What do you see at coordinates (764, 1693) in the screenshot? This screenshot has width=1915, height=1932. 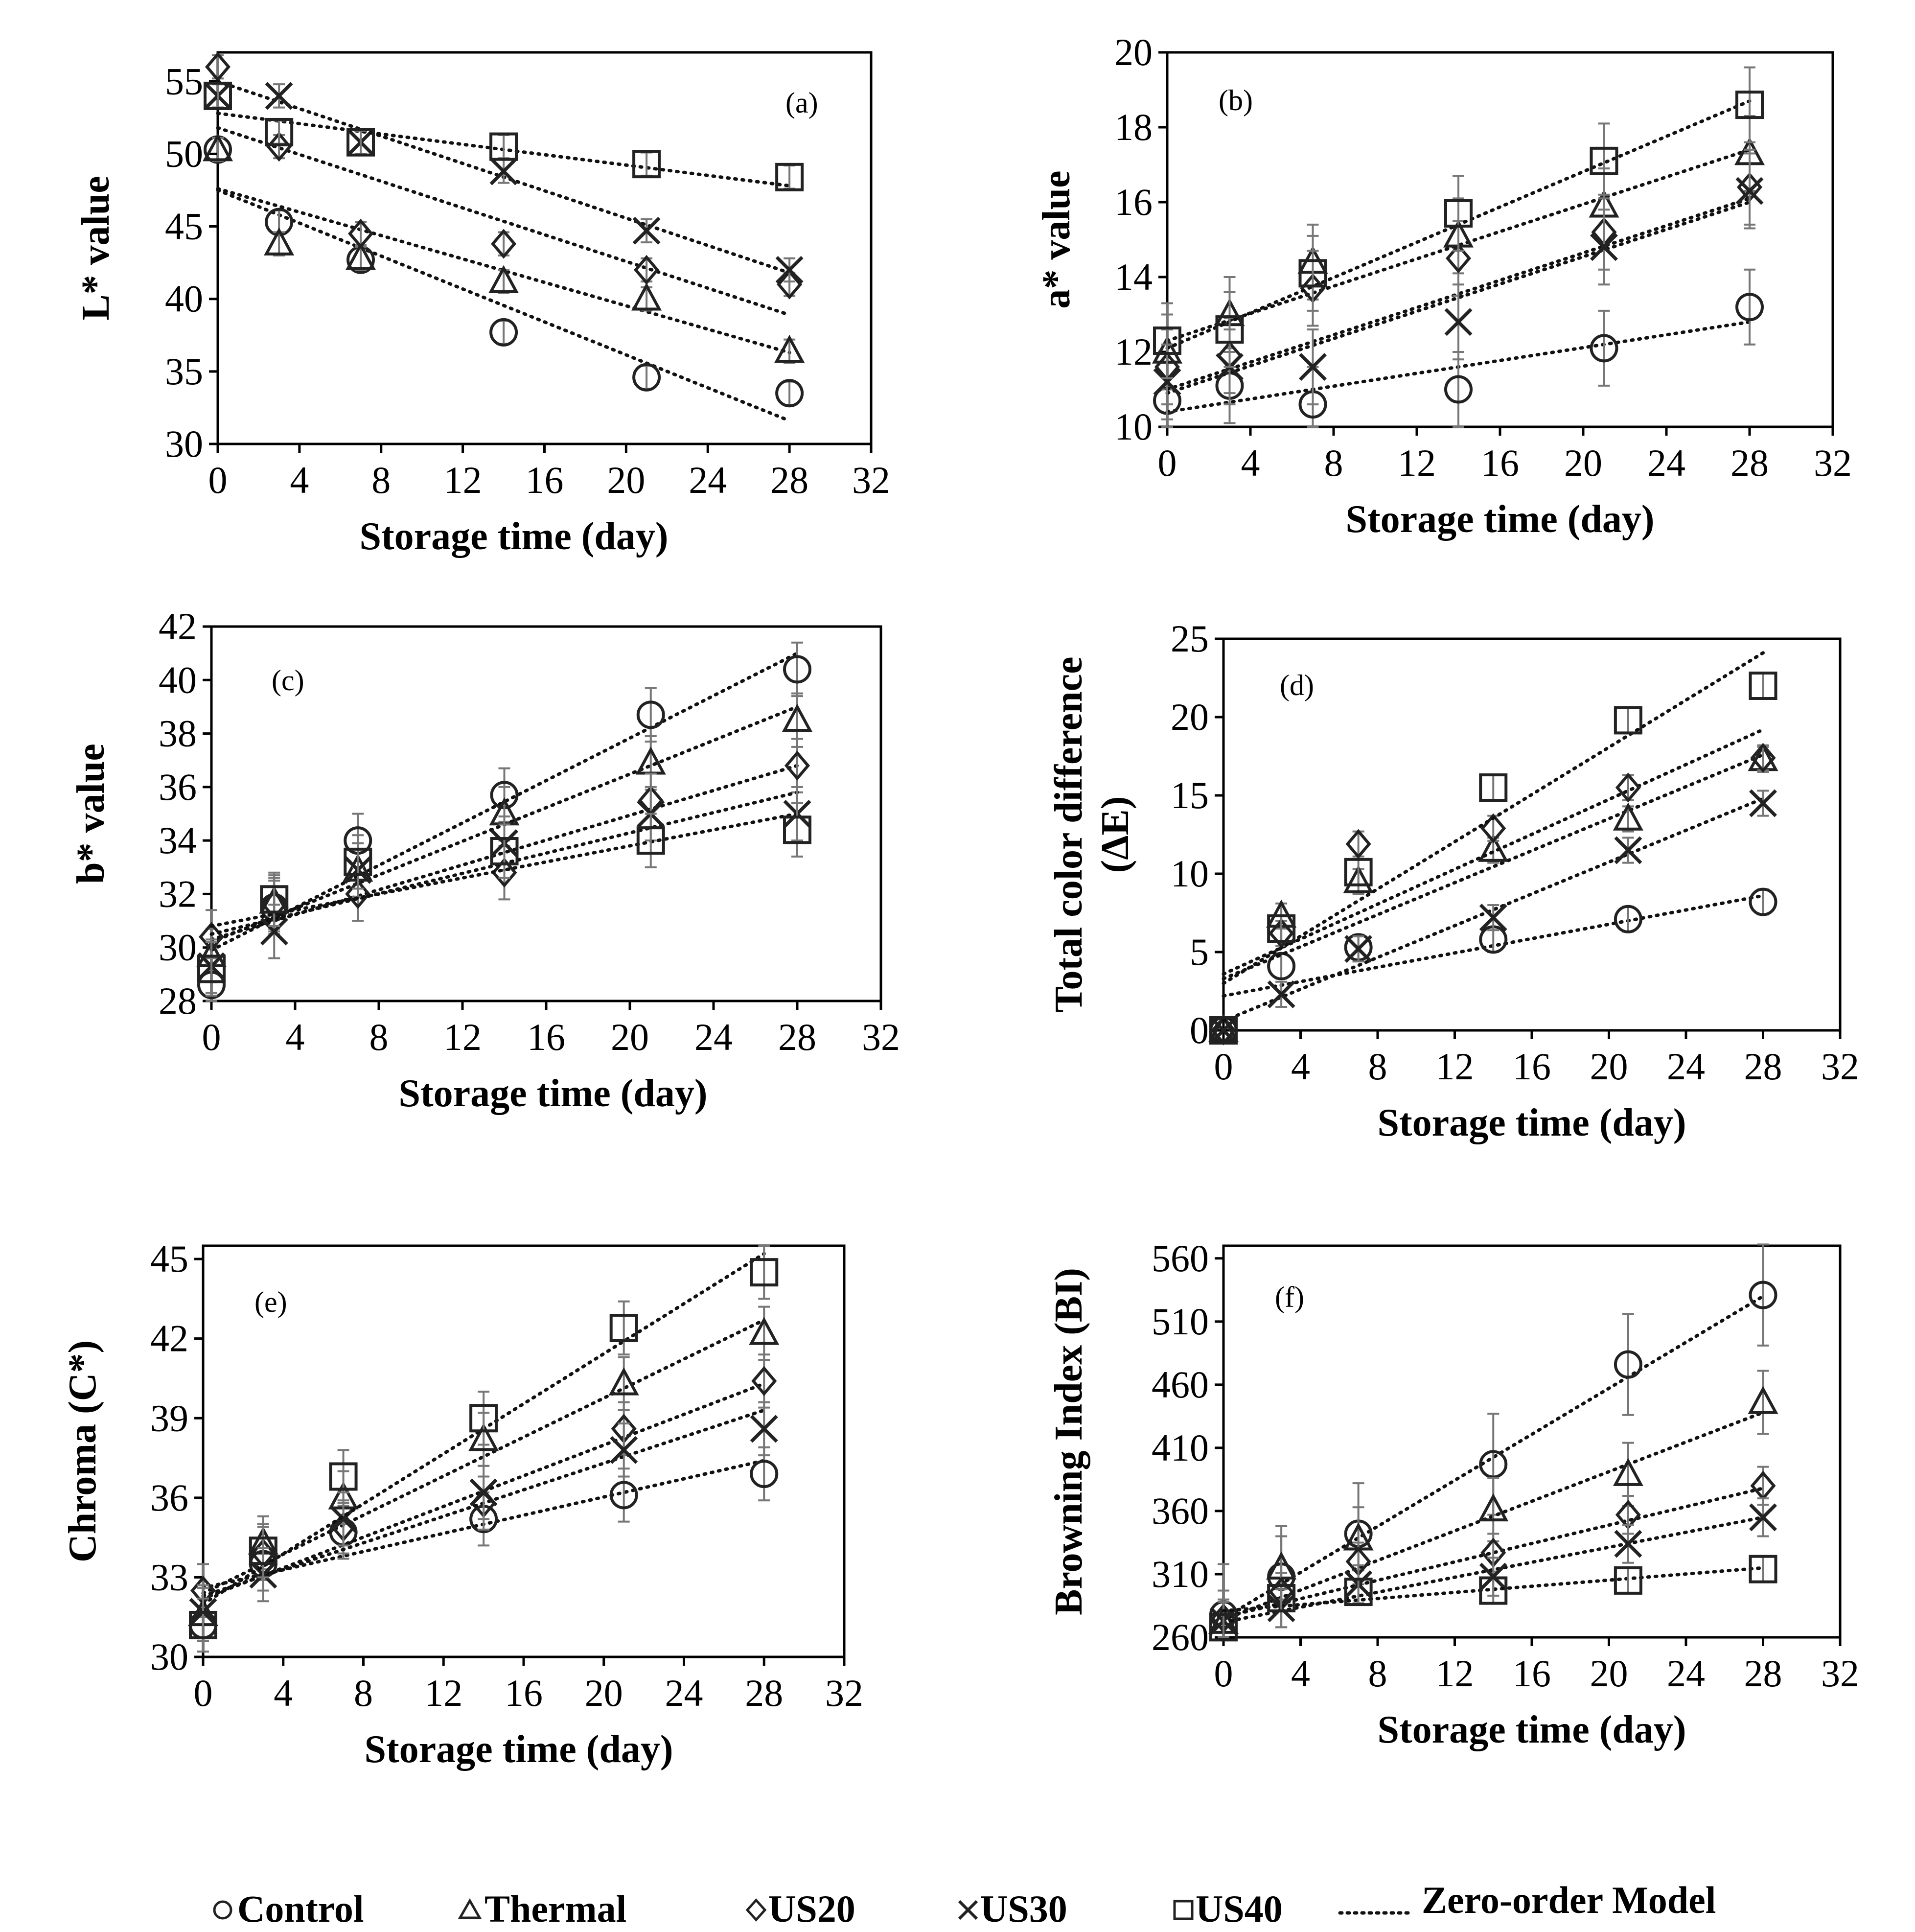 I see `panel-e-x-tick-label: 28` at bounding box center [764, 1693].